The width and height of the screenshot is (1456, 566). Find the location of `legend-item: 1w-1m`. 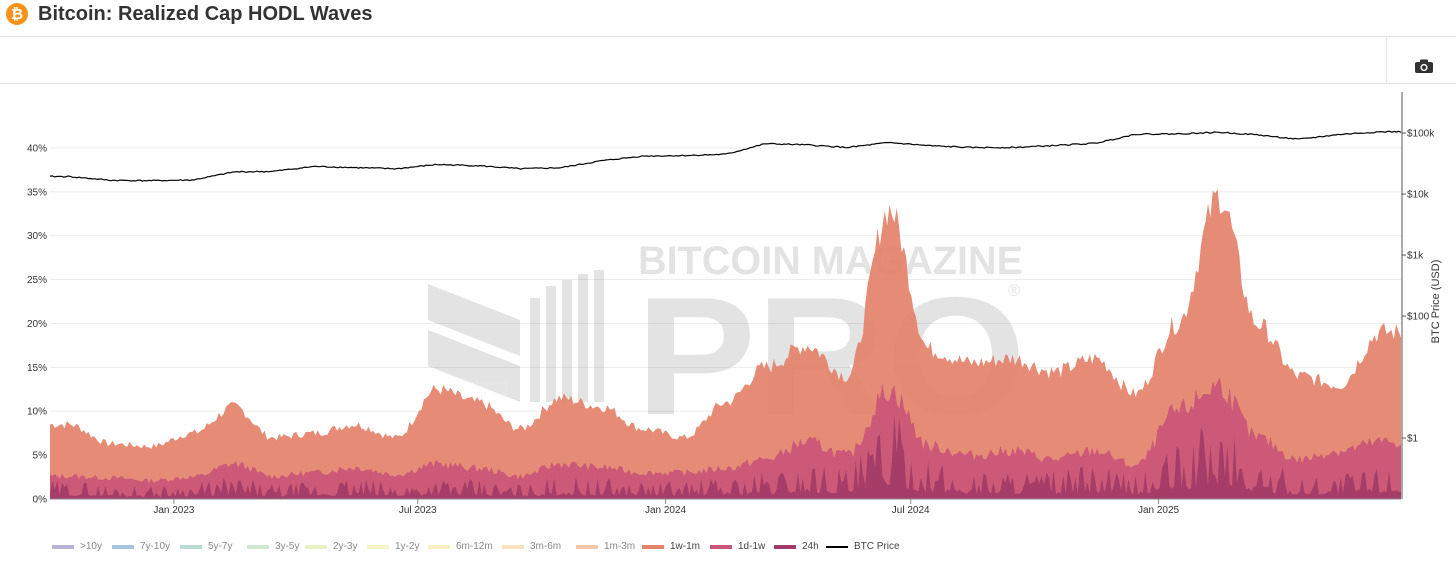

legend-item: 1w-1m is located at coordinates (671, 546).